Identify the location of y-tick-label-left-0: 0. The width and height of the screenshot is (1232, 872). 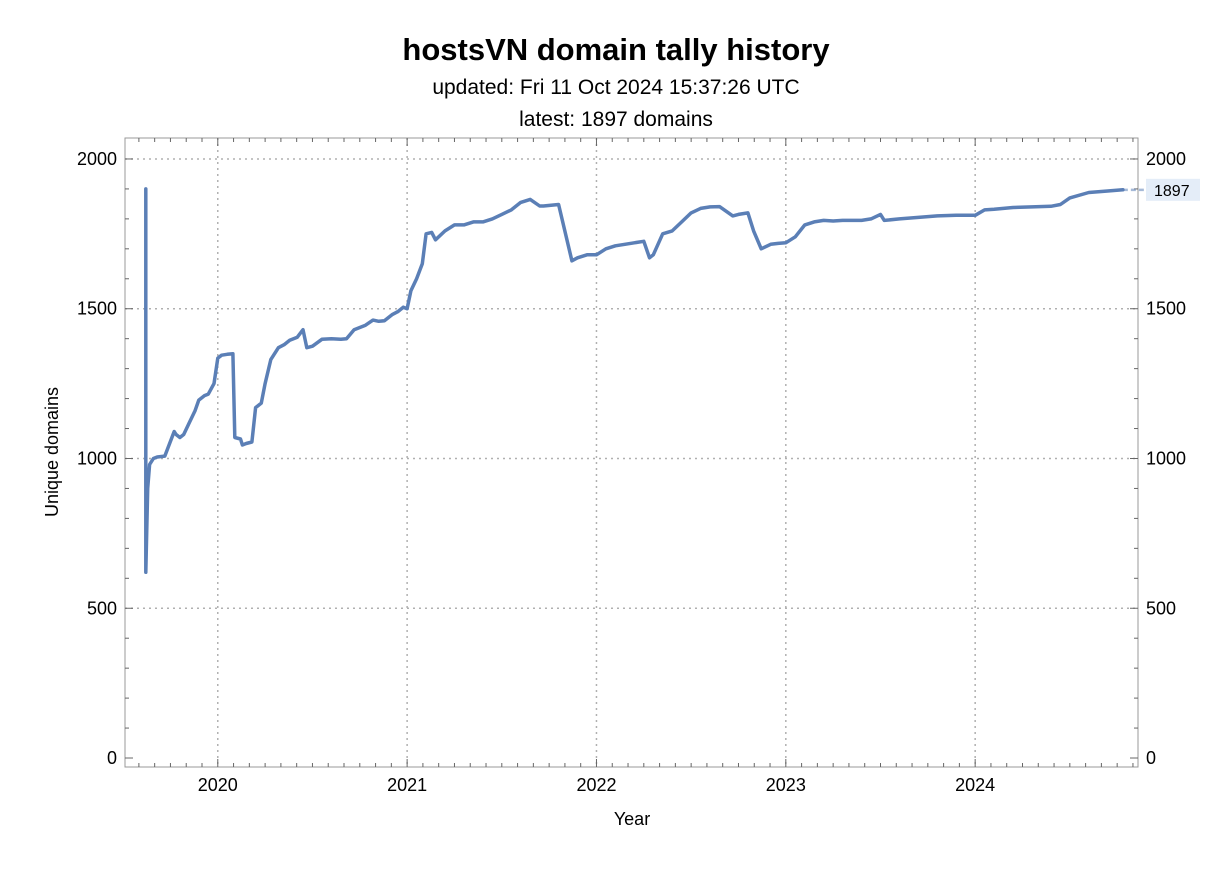
(112, 758).